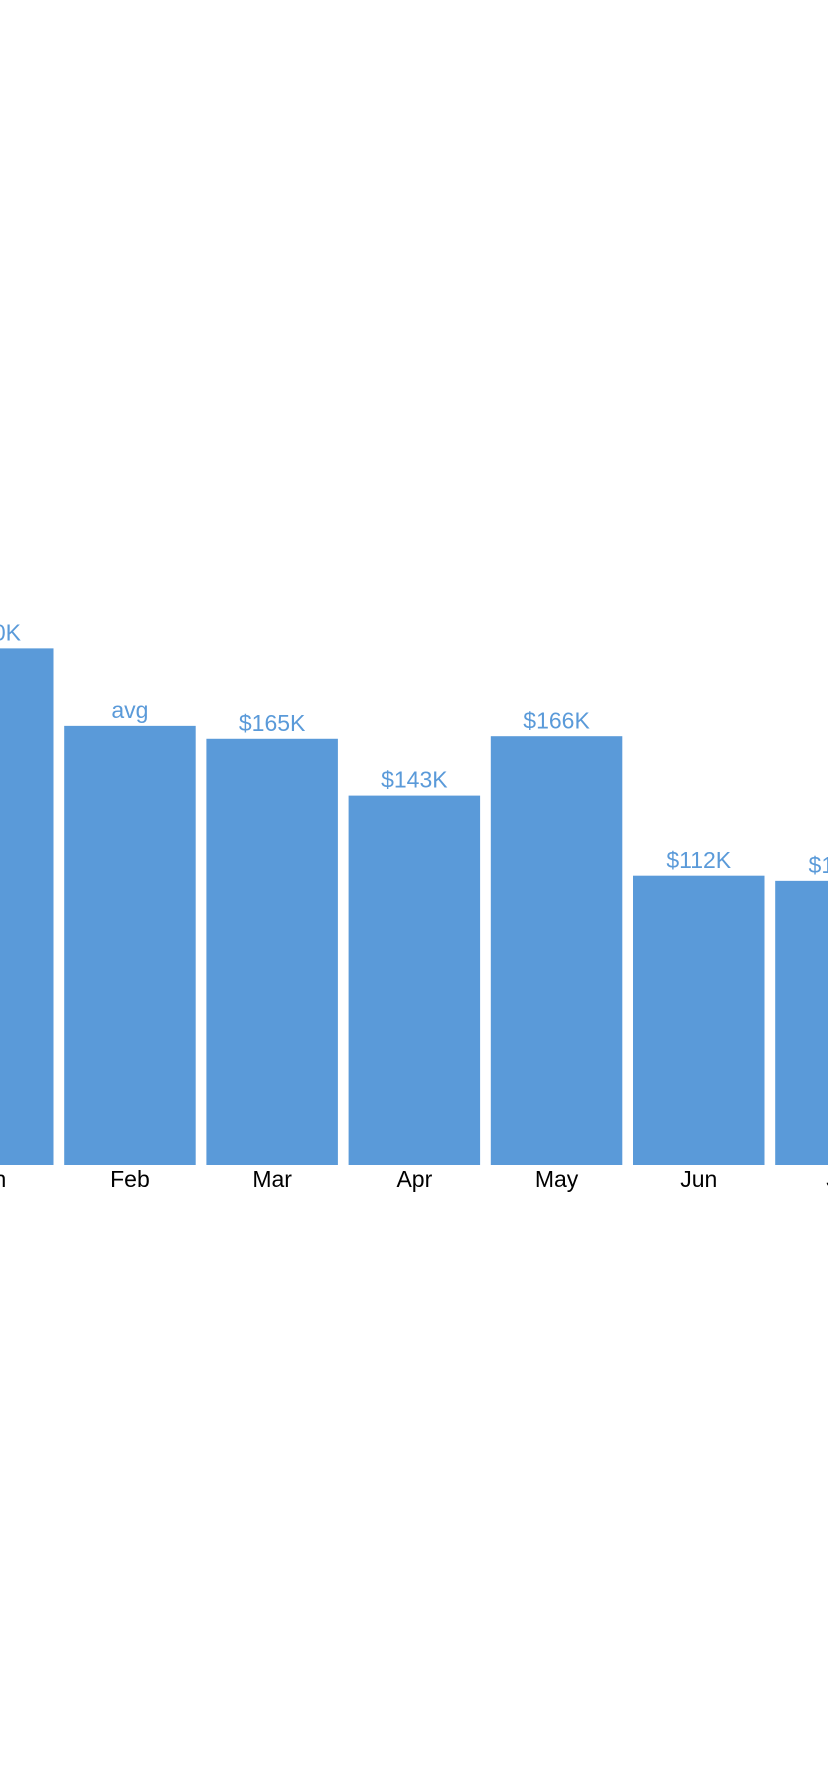  Describe the element at coordinates (272, 723) in the screenshot. I see `value-label: $165K` at that location.